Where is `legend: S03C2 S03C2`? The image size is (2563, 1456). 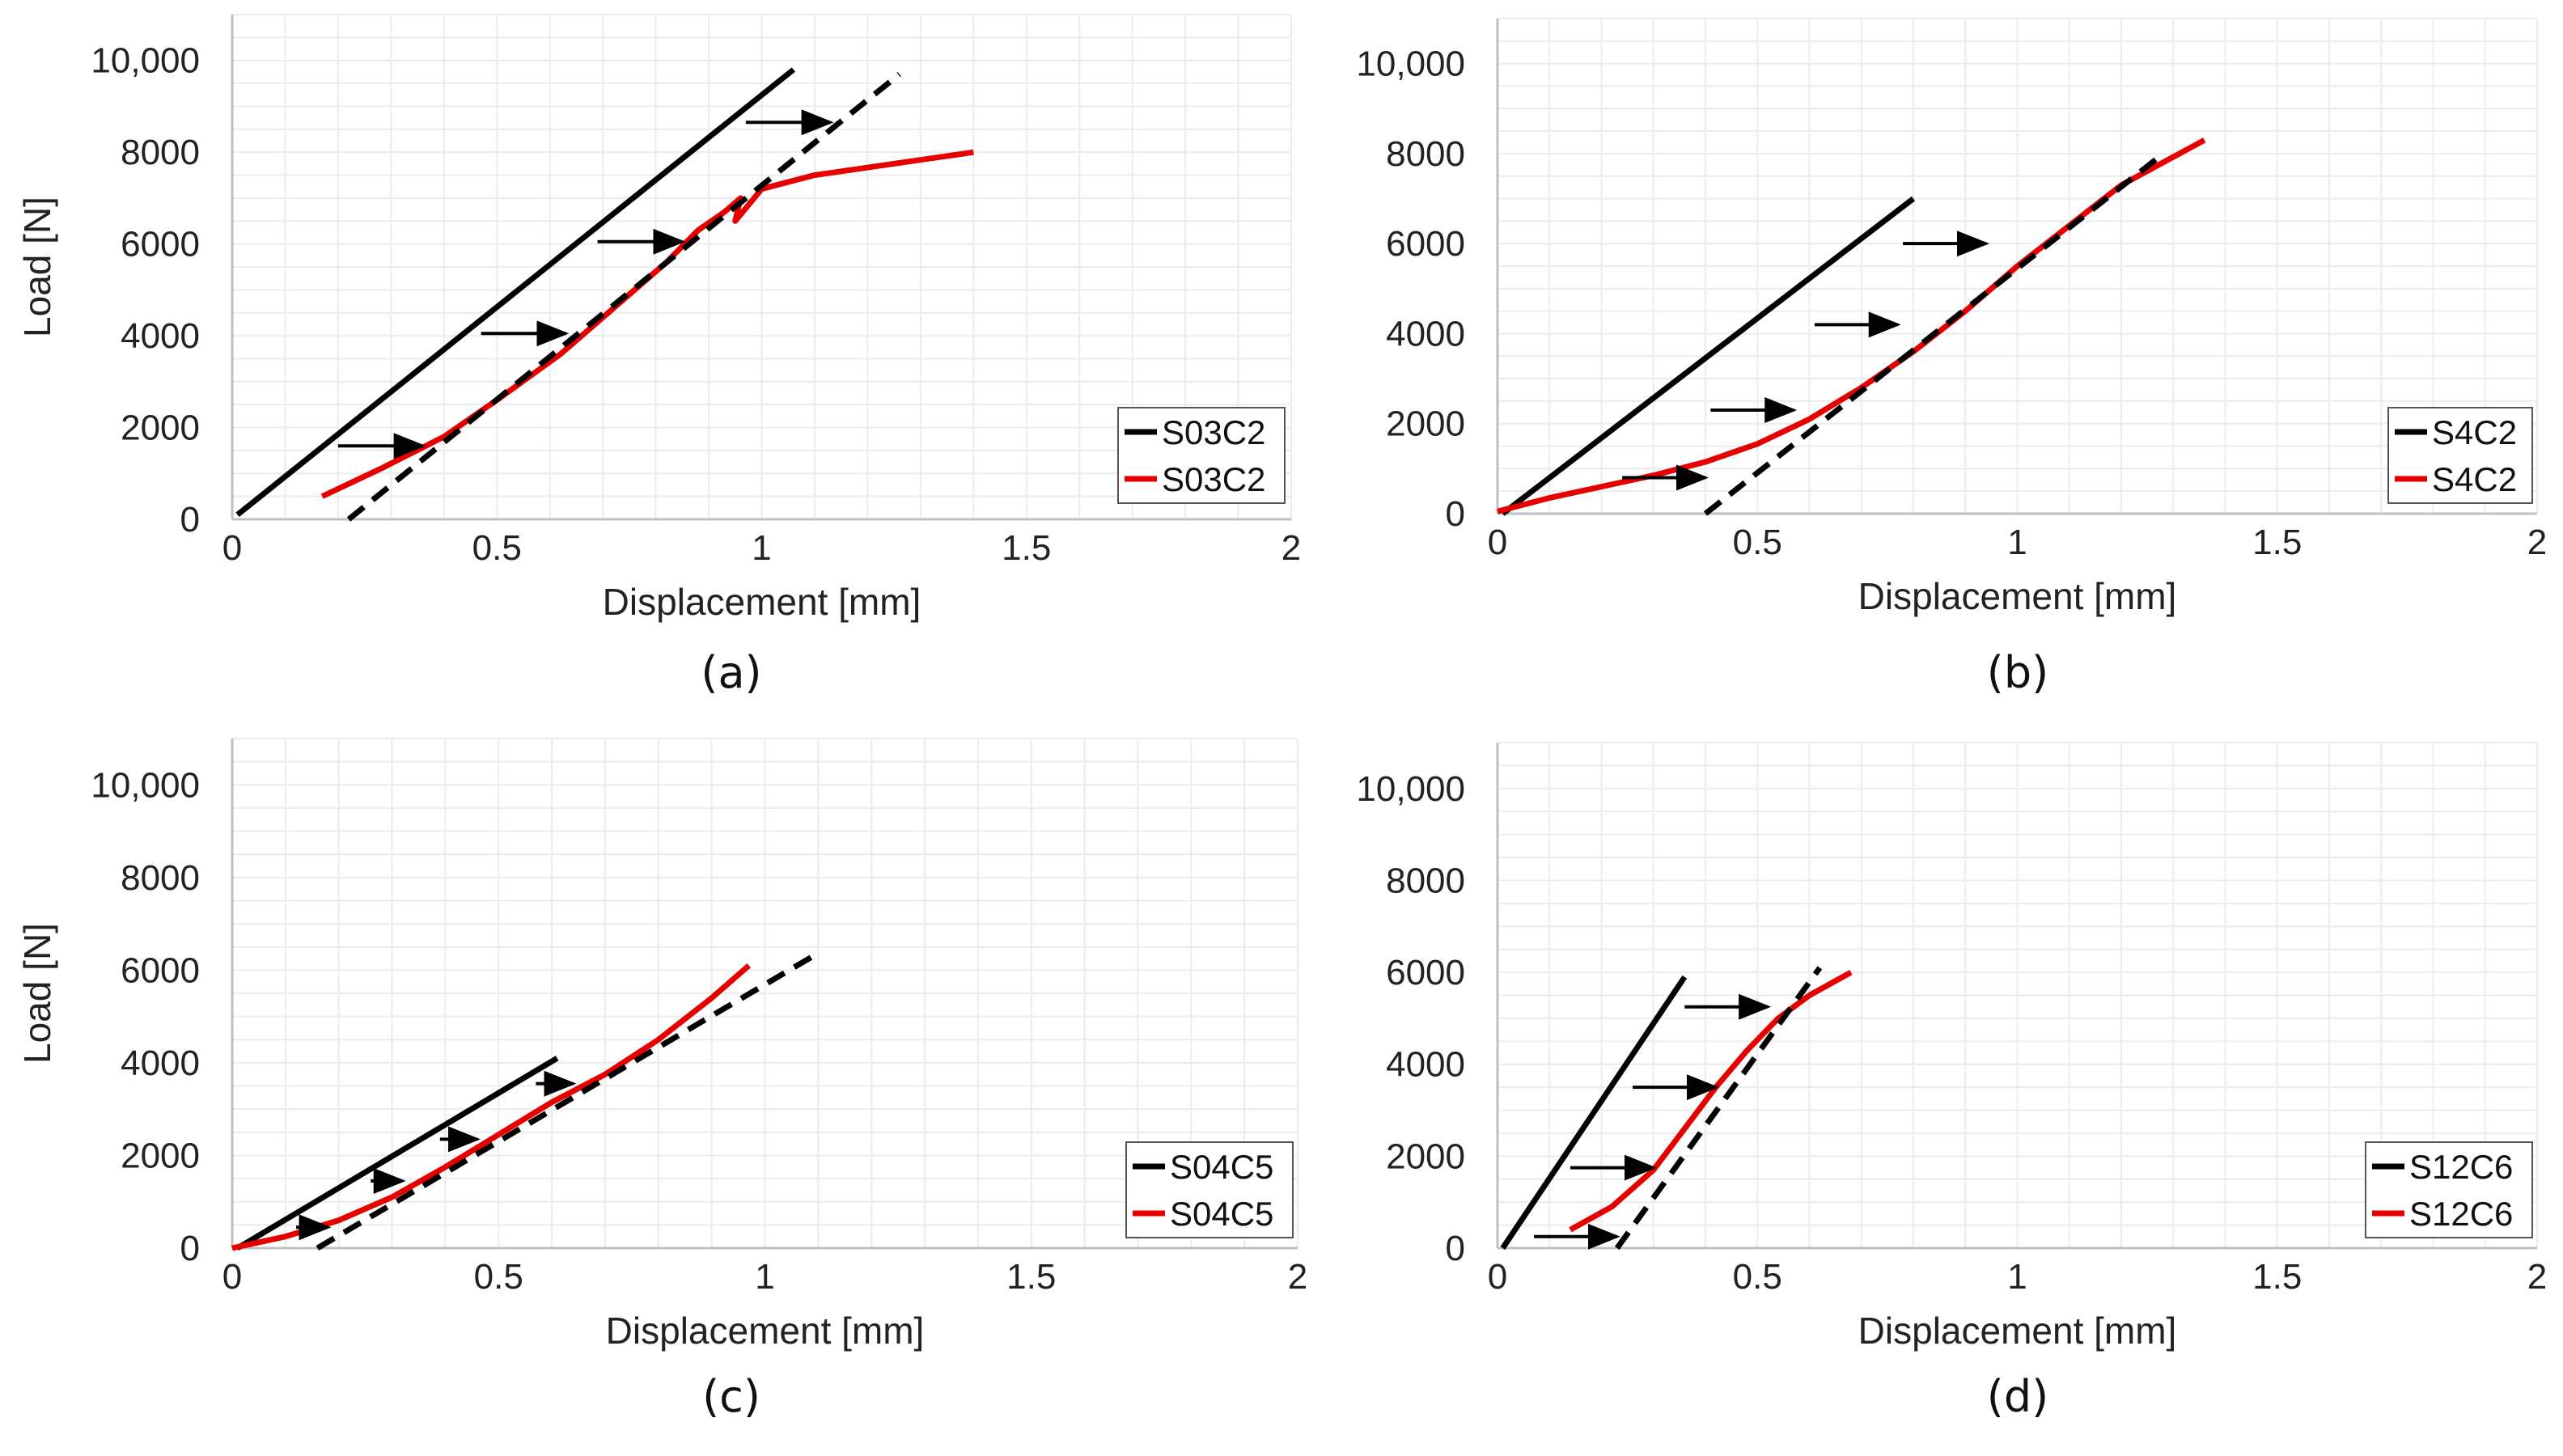
legend: S03C2 S03C2 is located at coordinates (1202, 455).